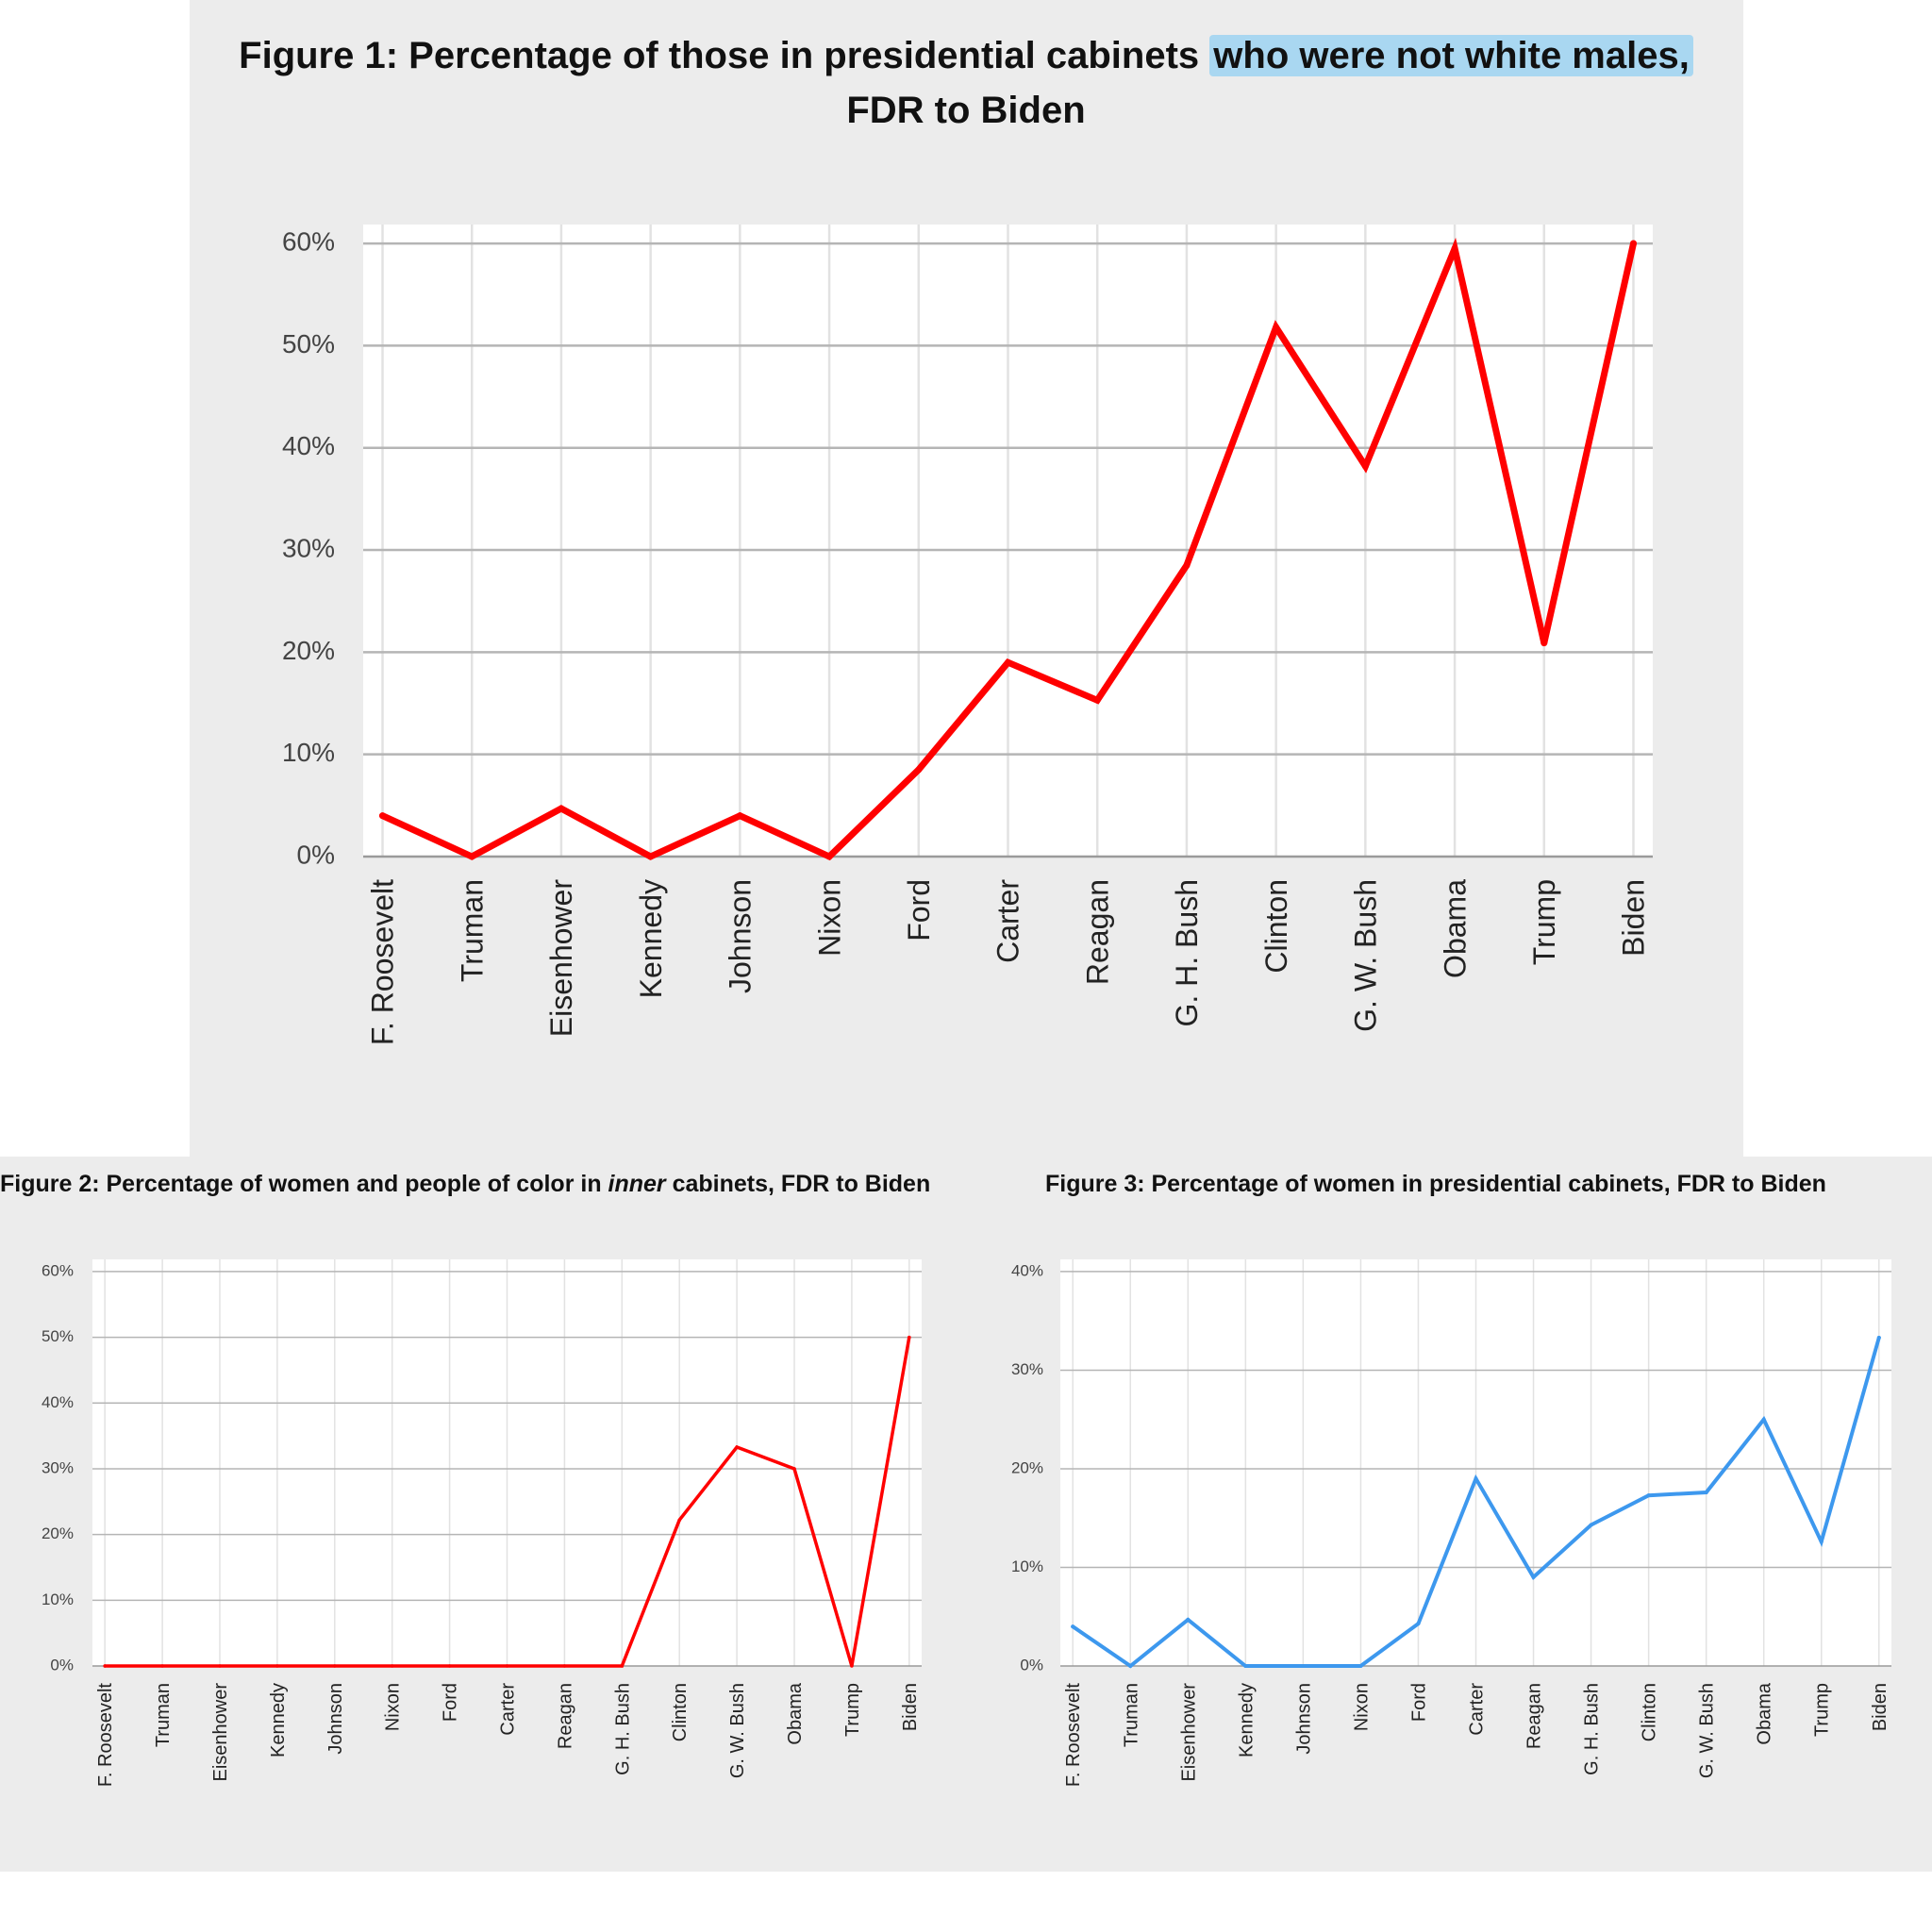 The height and width of the screenshot is (1932, 1932). Describe the element at coordinates (105, 1735) in the screenshot. I see `fig2-x-tick-label: F. Roosevelt` at that location.